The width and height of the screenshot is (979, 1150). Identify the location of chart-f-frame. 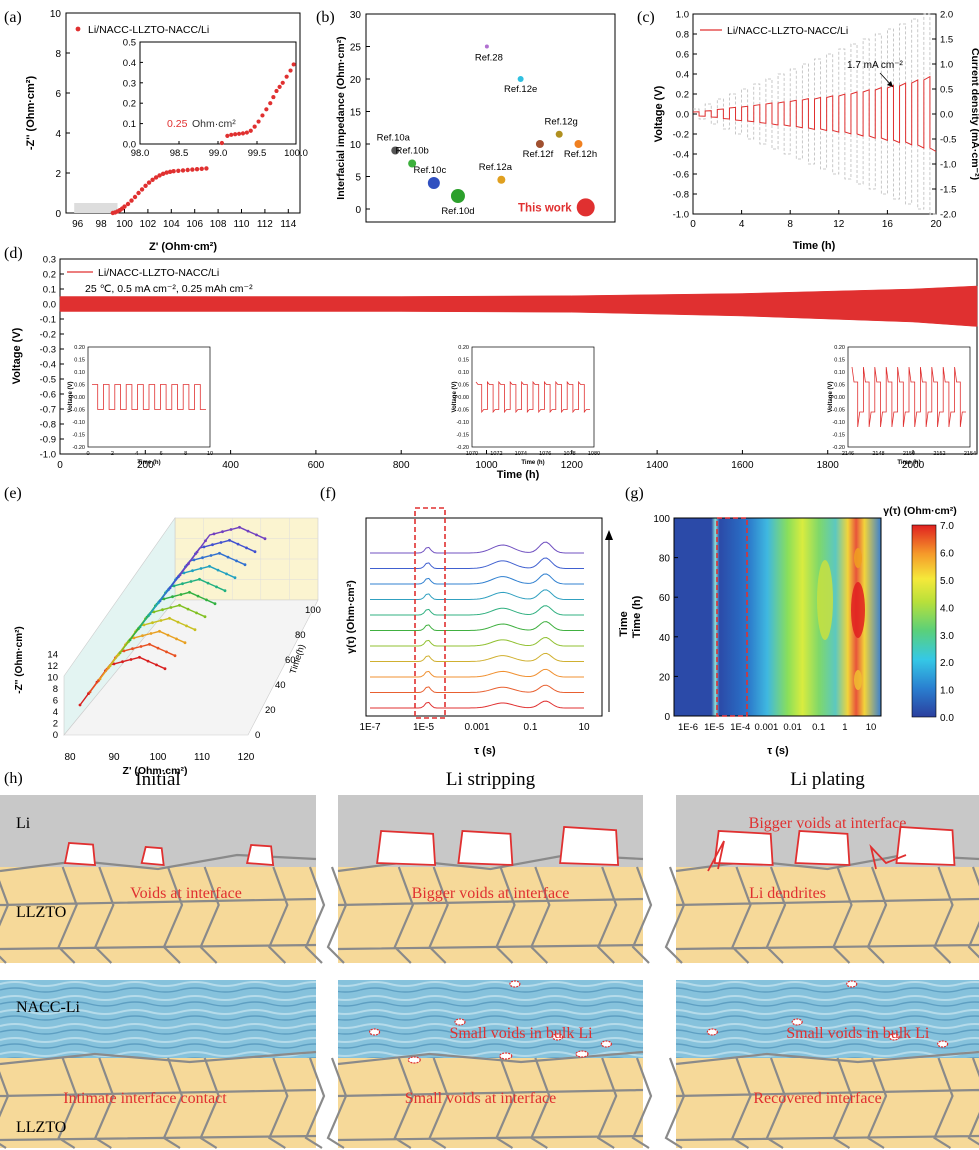
(484, 617).